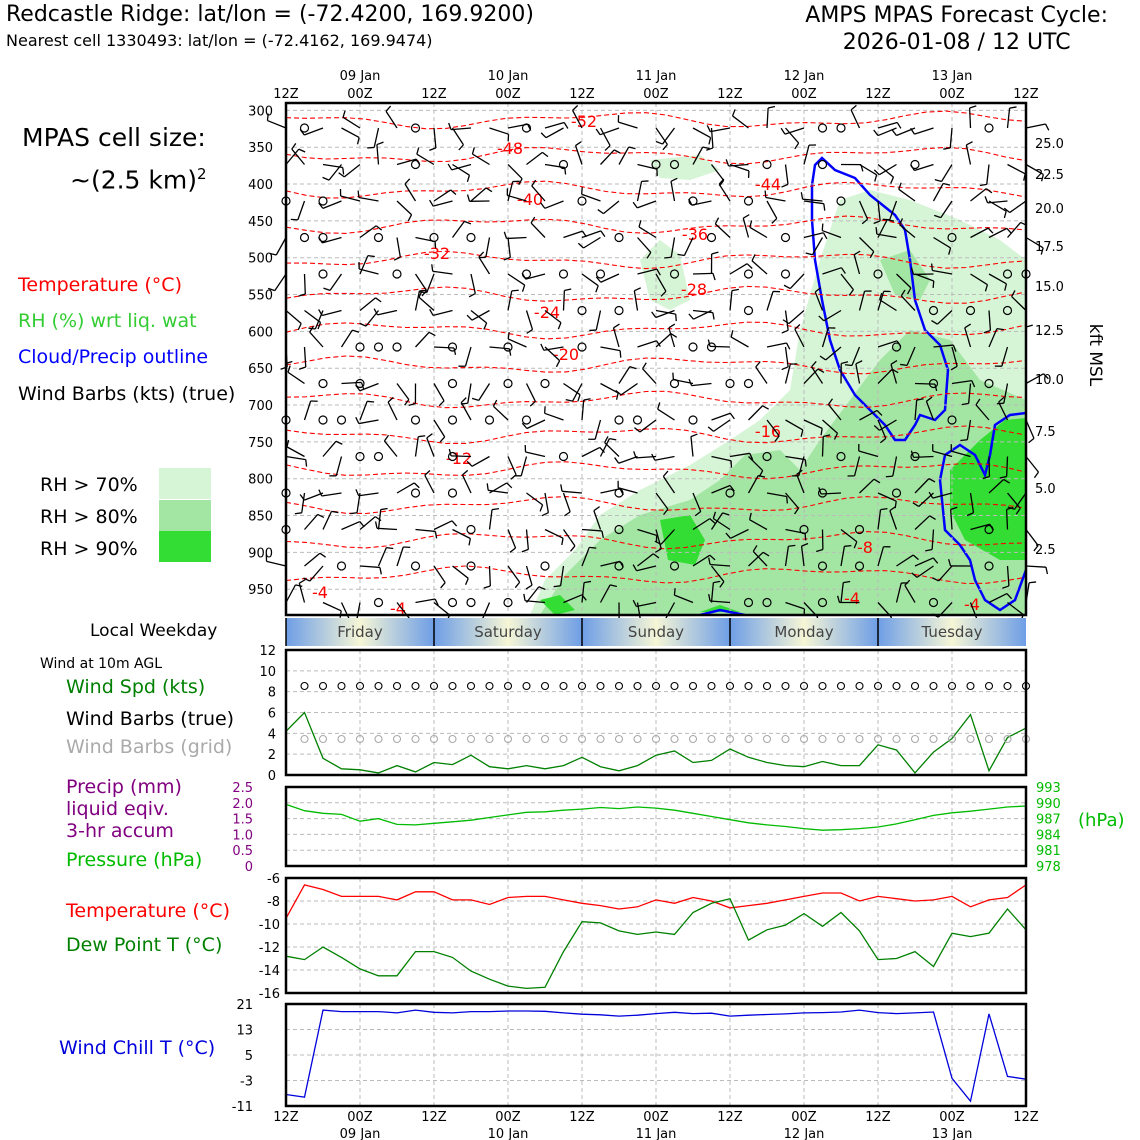 Image resolution: width=1140 pixels, height=1140 pixels. What do you see at coordinates (804, 1117) in the screenshot?
I see `bottom-tick-7: 00Z` at bounding box center [804, 1117].